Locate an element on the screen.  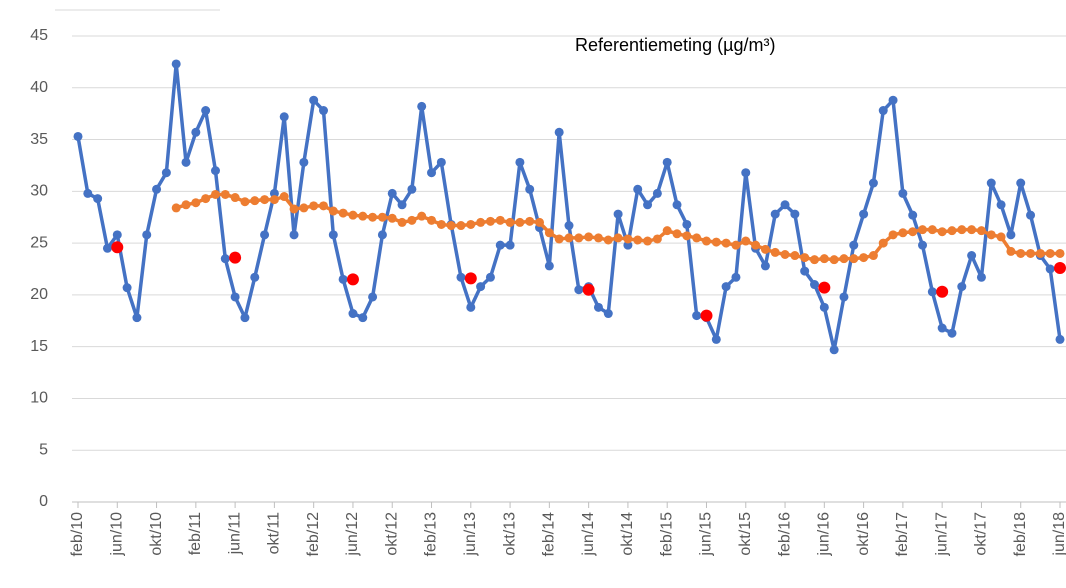
x-tick-label: jun/18 is located at coordinates (1058, 534).